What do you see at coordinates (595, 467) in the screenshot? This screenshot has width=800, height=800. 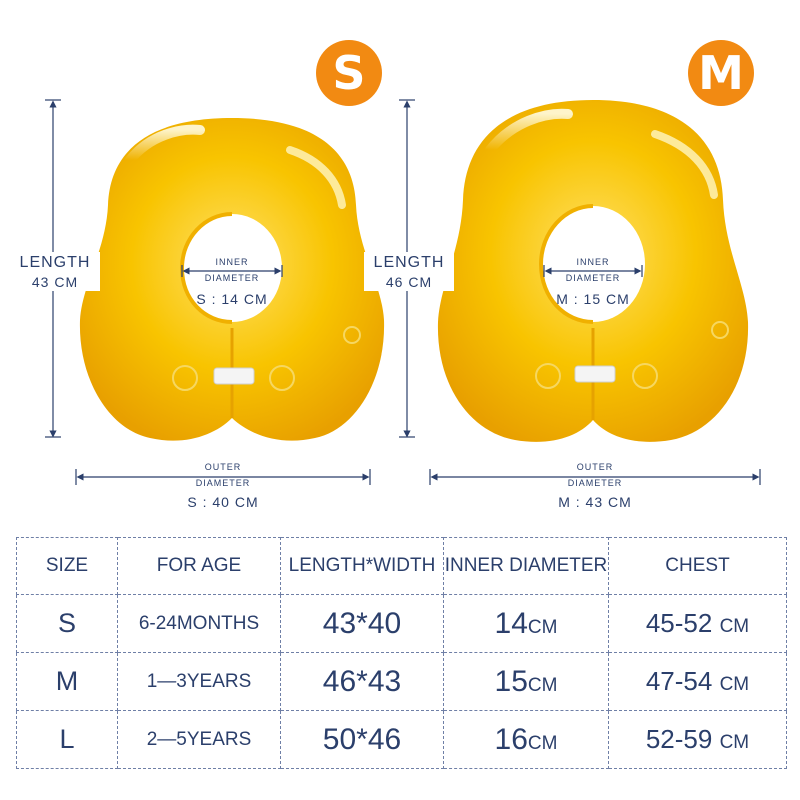 I see `right-outer-title-1: OUTER` at bounding box center [595, 467].